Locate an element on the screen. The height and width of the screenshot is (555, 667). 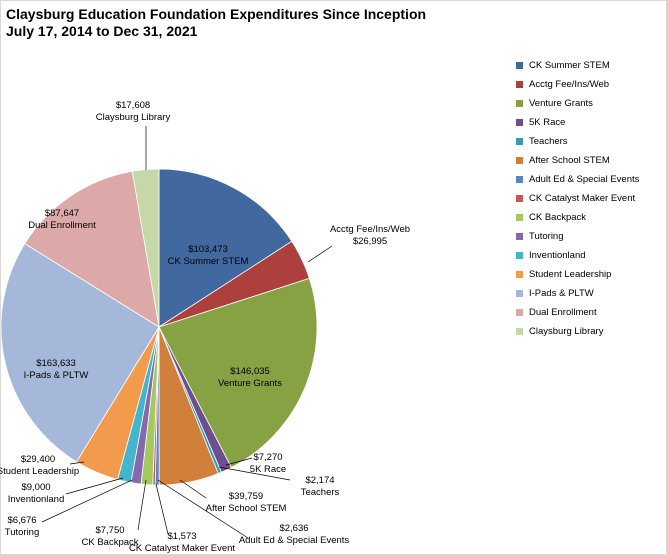
data-label-value: $2,636 is located at coordinates (293, 528).